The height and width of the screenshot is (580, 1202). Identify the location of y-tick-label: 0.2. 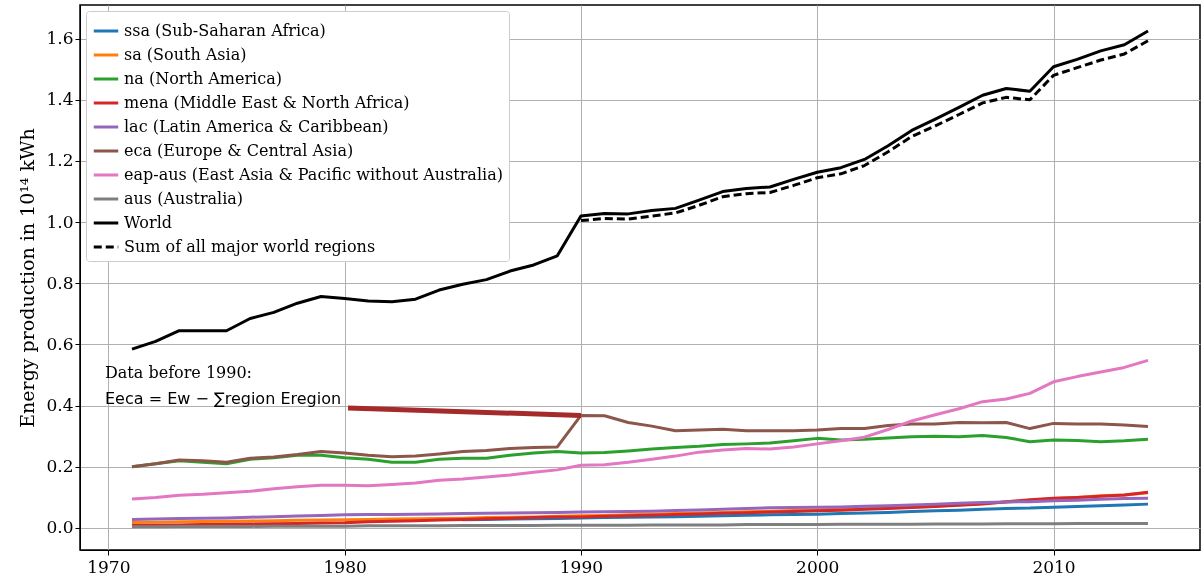
(60, 466).